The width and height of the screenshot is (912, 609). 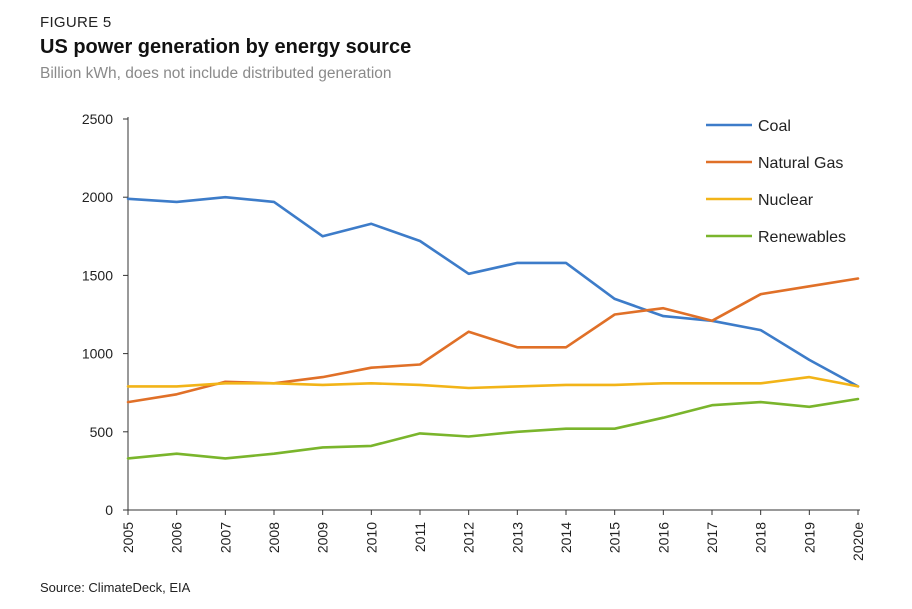 What do you see at coordinates (615, 537) in the screenshot?
I see `x-tick-label: 2015` at bounding box center [615, 537].